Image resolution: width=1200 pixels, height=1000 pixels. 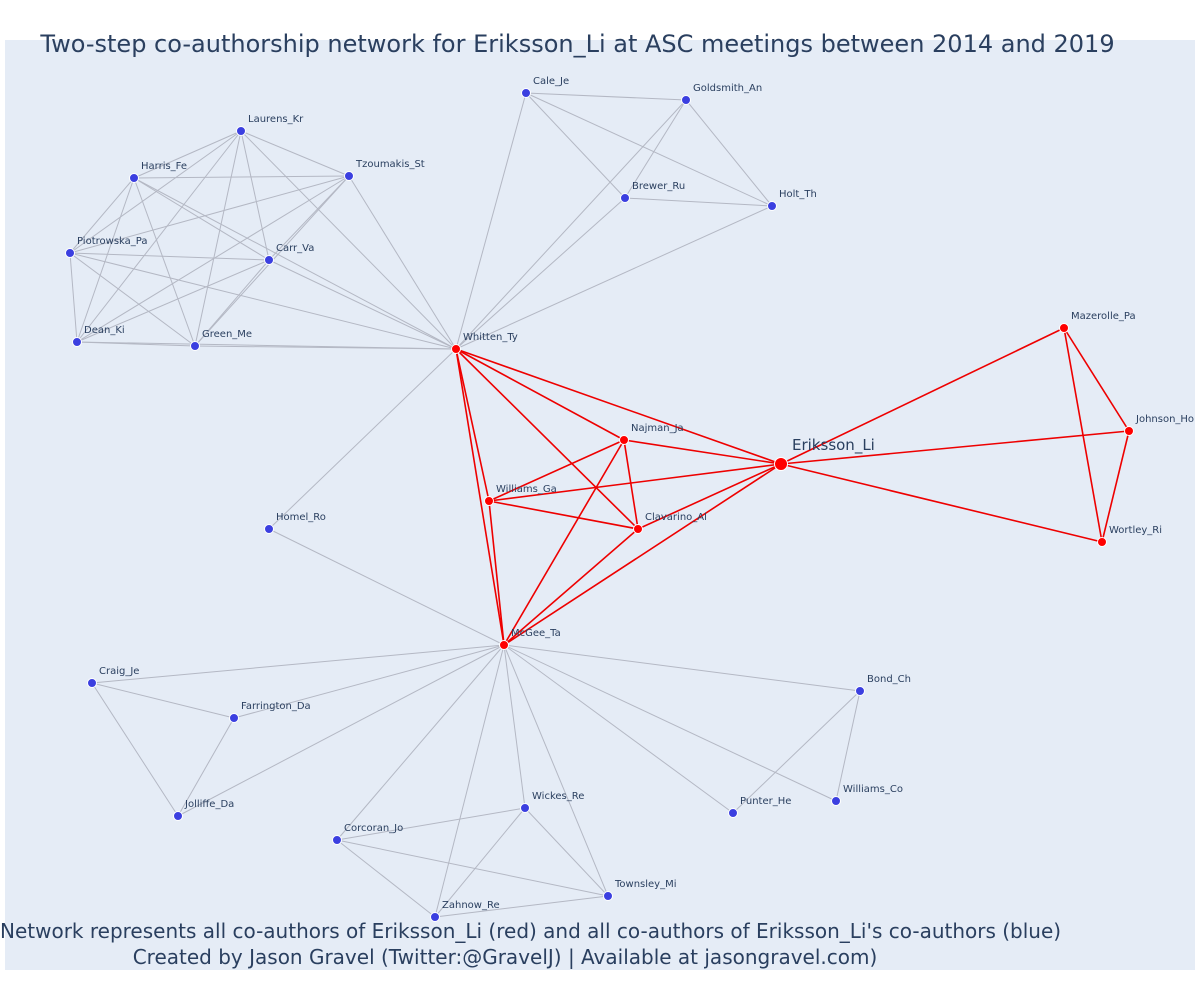 I want to click on edge-Tzoumakis_St-Piotrowska_Pa, so click(x=209, y=214).